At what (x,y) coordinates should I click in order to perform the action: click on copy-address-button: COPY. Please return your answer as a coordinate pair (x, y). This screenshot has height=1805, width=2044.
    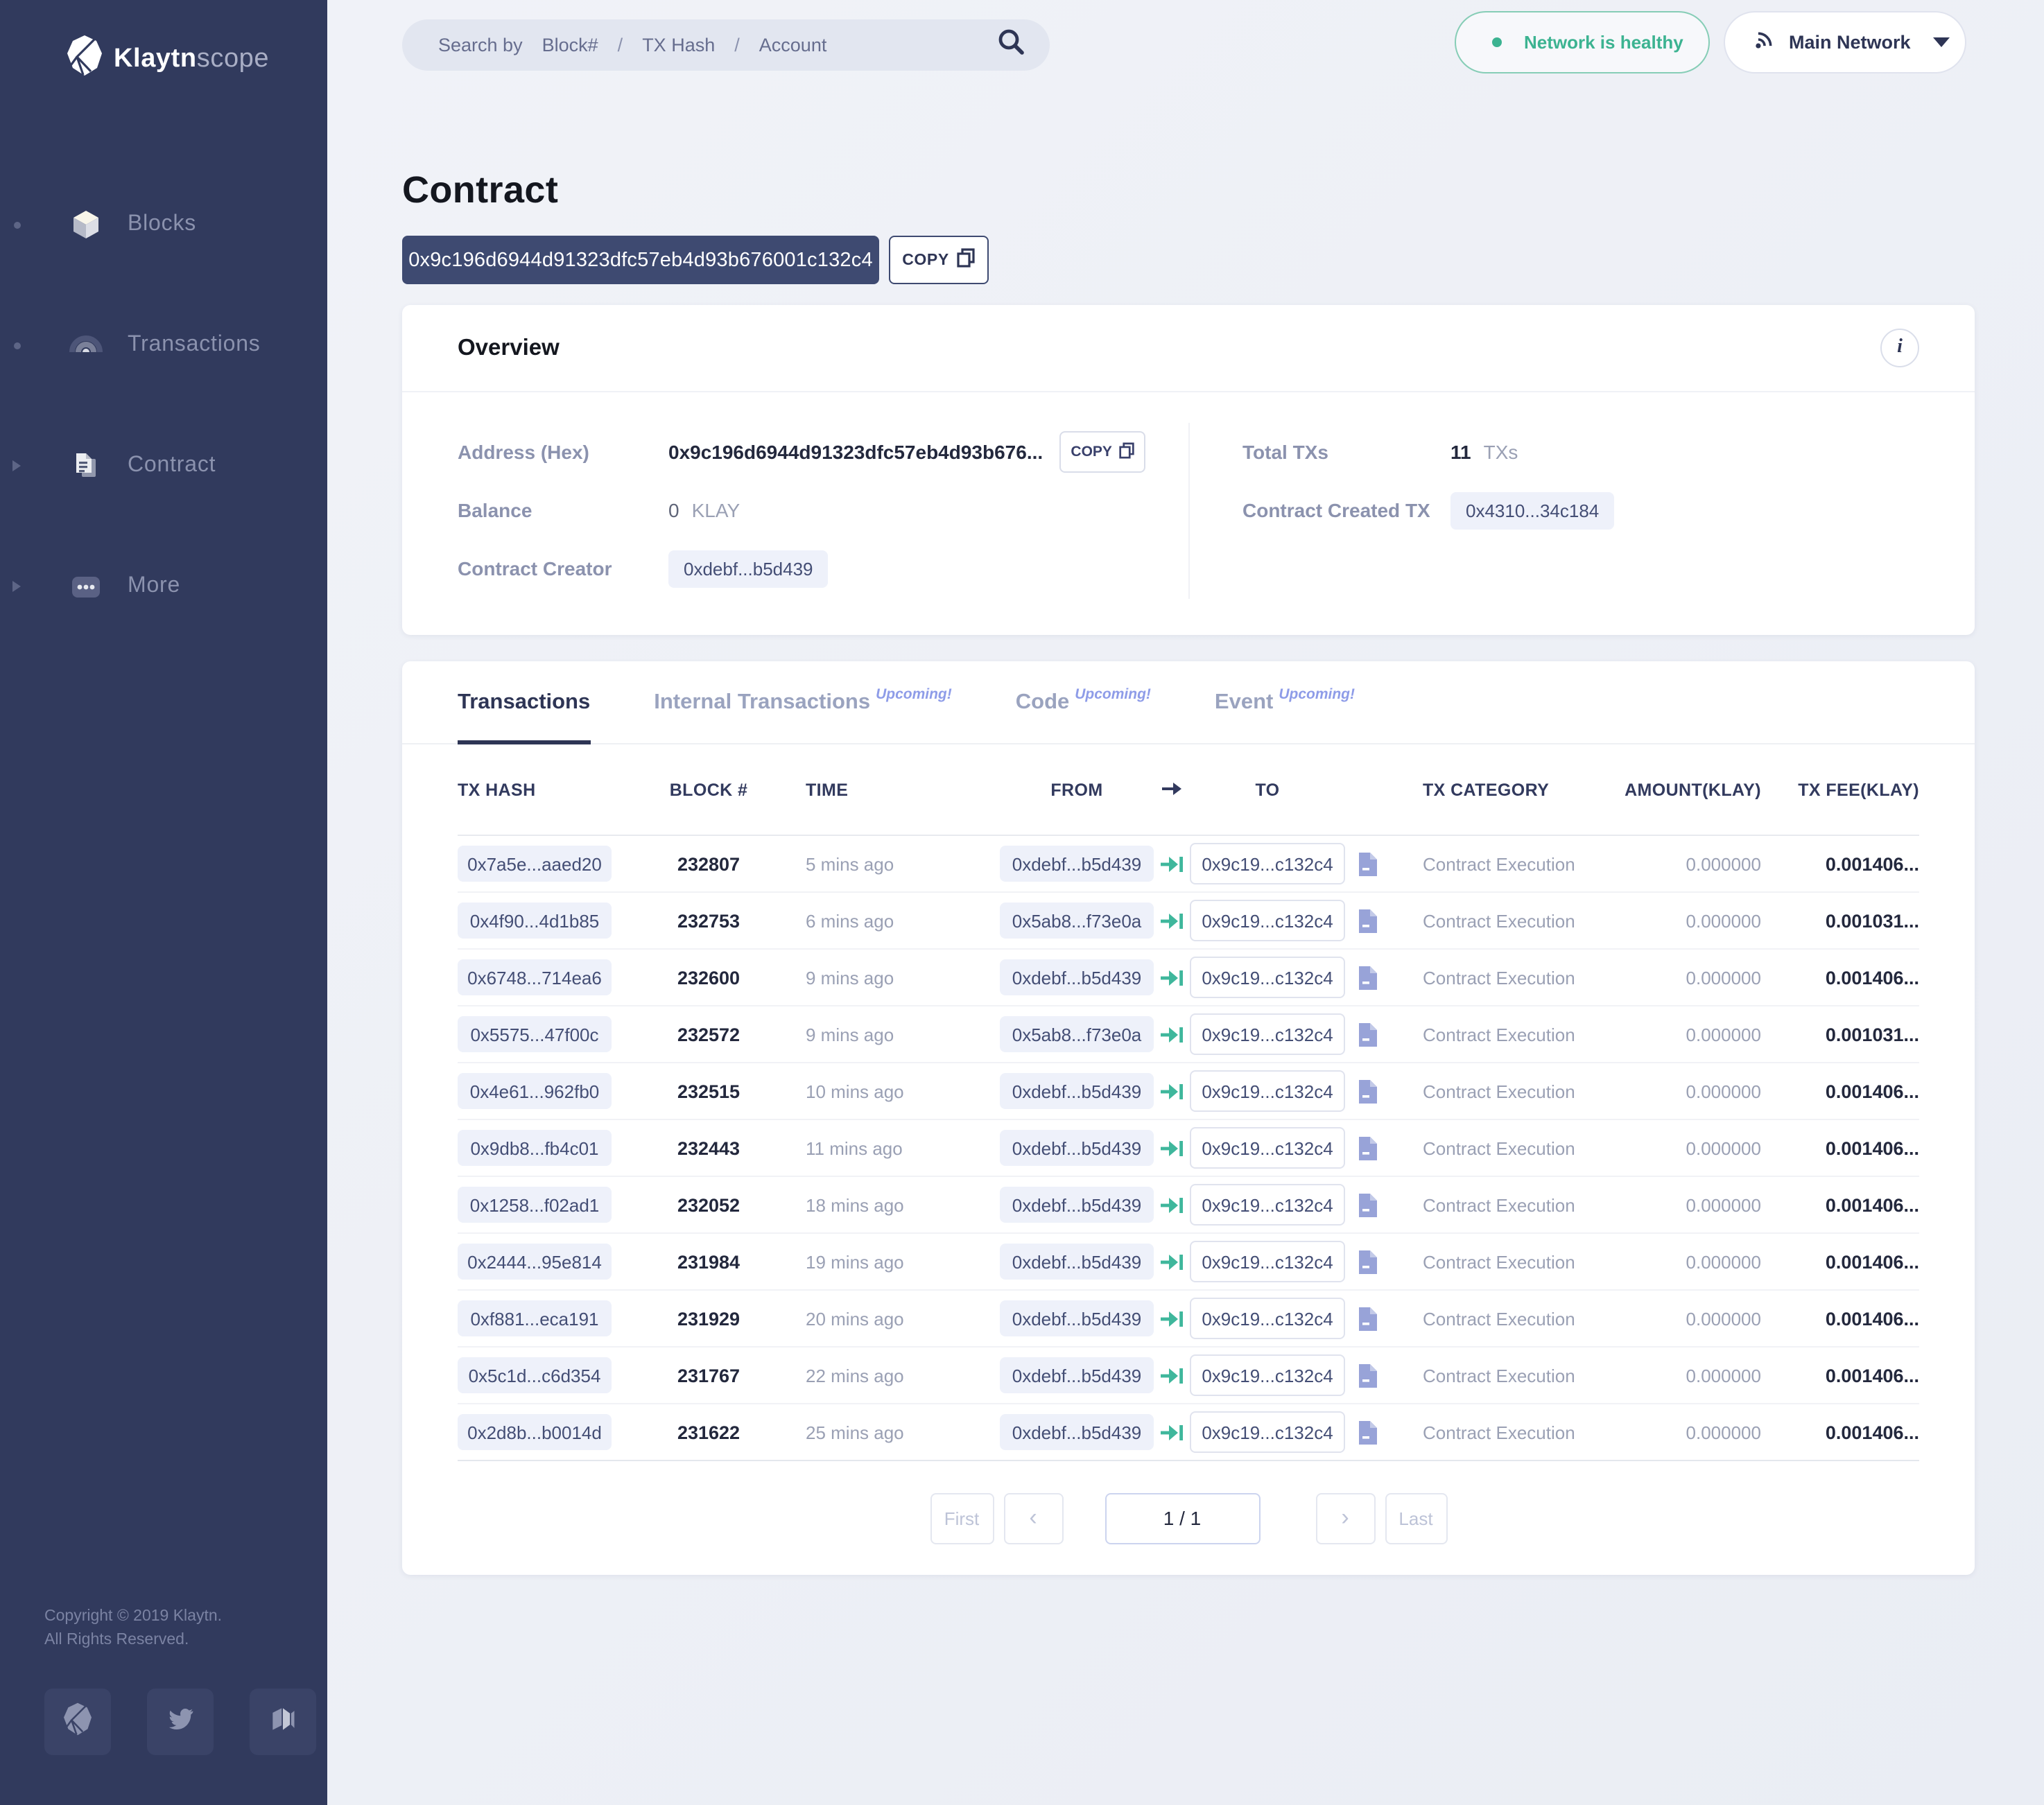
    Looking at the image, I should click on (939, 260).